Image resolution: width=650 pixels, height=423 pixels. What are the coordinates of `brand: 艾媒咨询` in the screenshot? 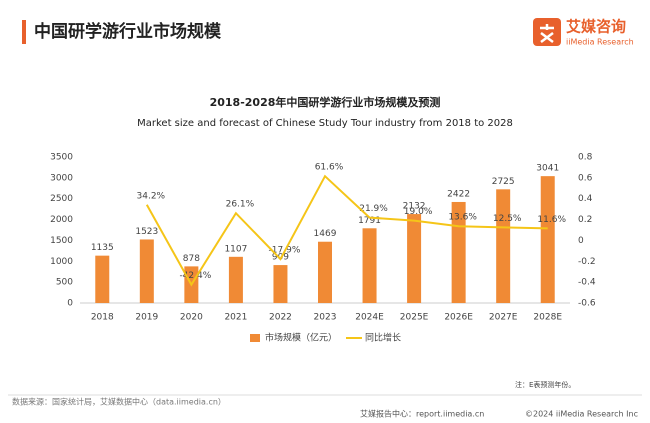 It's located at (596, 27).